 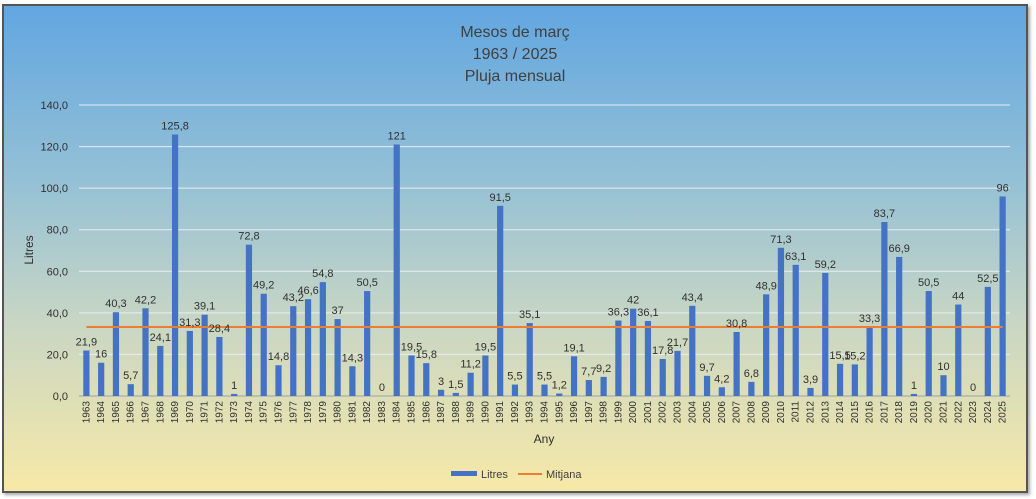 I want to click on data-label: 30,8, so click(x=736, y=324).